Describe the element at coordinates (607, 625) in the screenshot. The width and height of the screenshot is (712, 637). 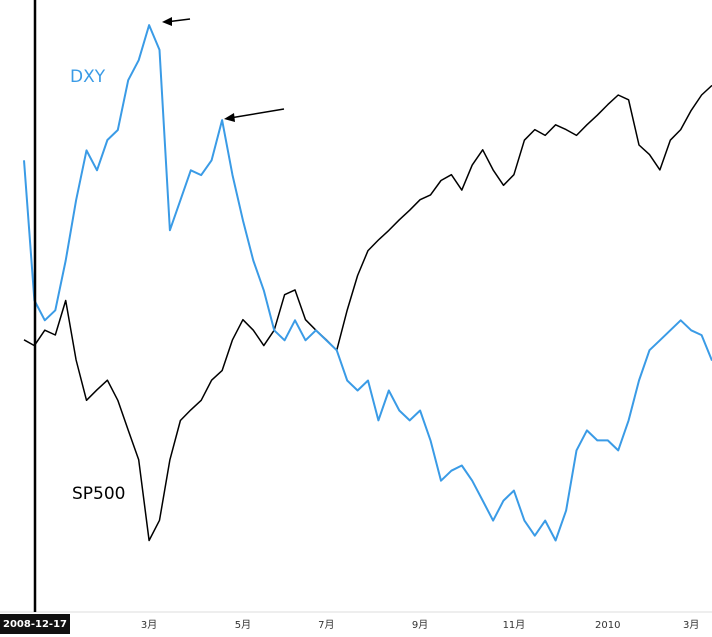
I see `x-tick-label: 2010` at that location.